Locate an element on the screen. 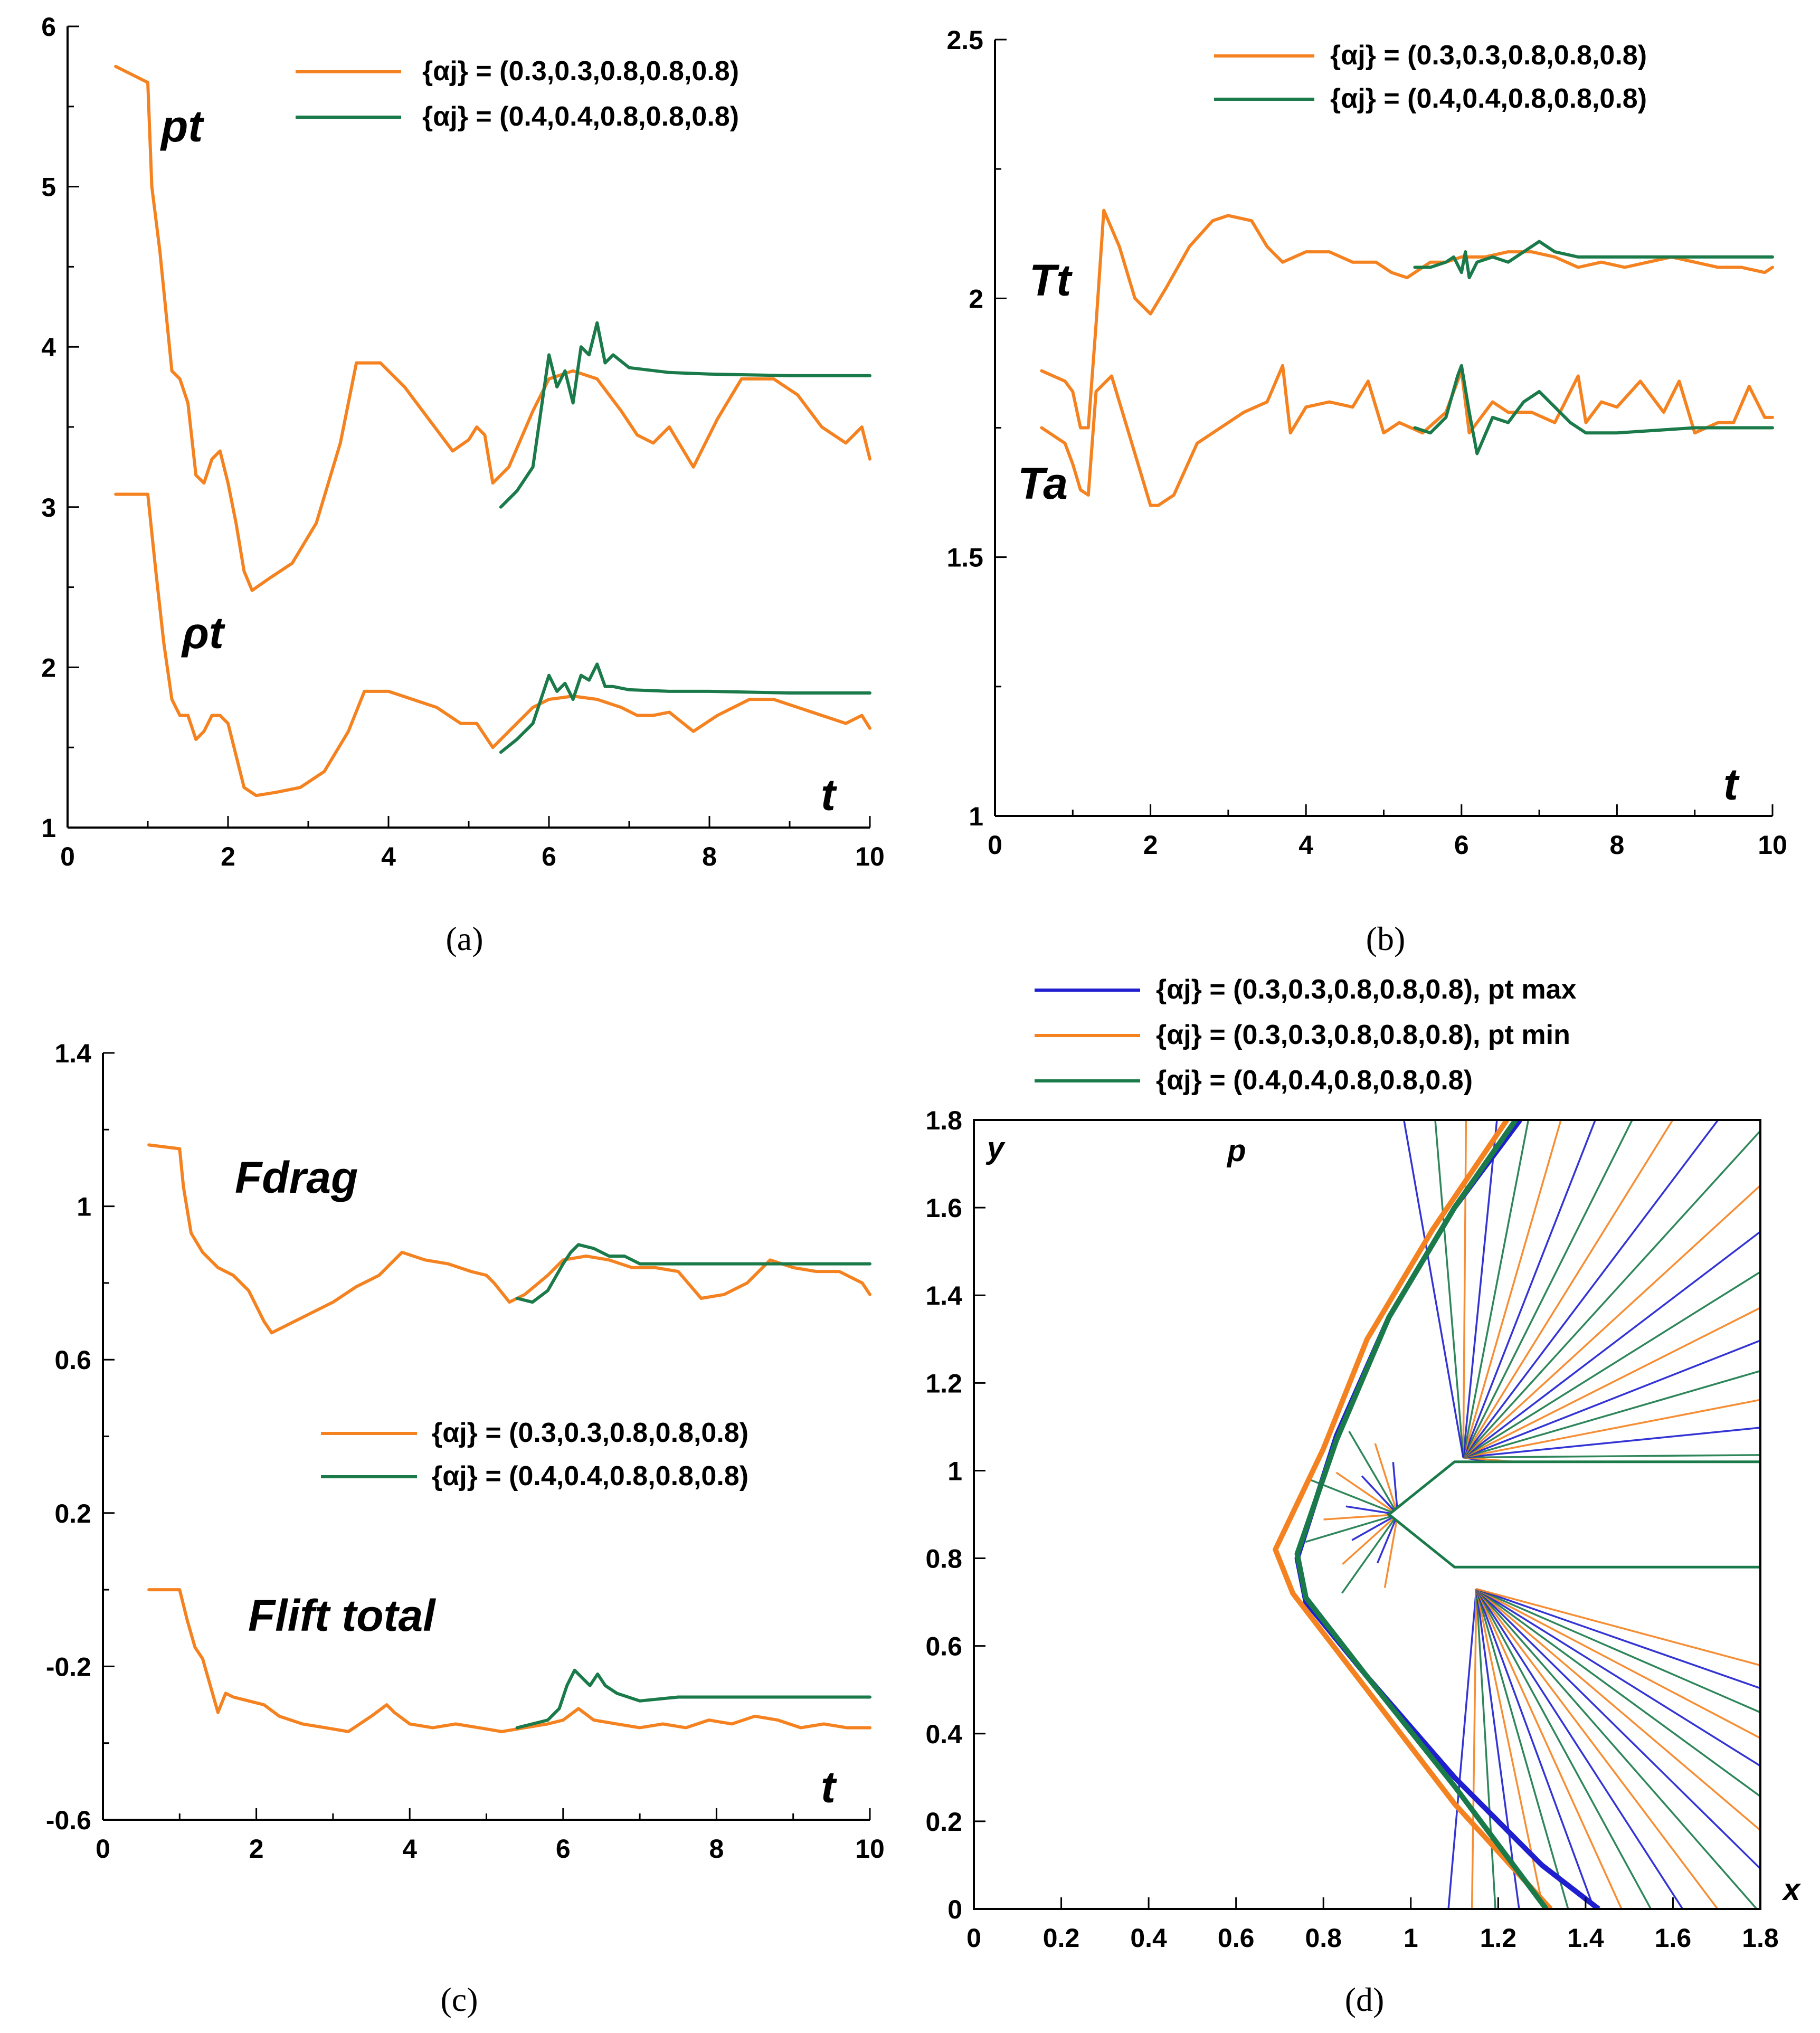 This screenshot has height=2033, width=1820. chart-c-xtick-label: 0 is located at coordinates (103, 1849).